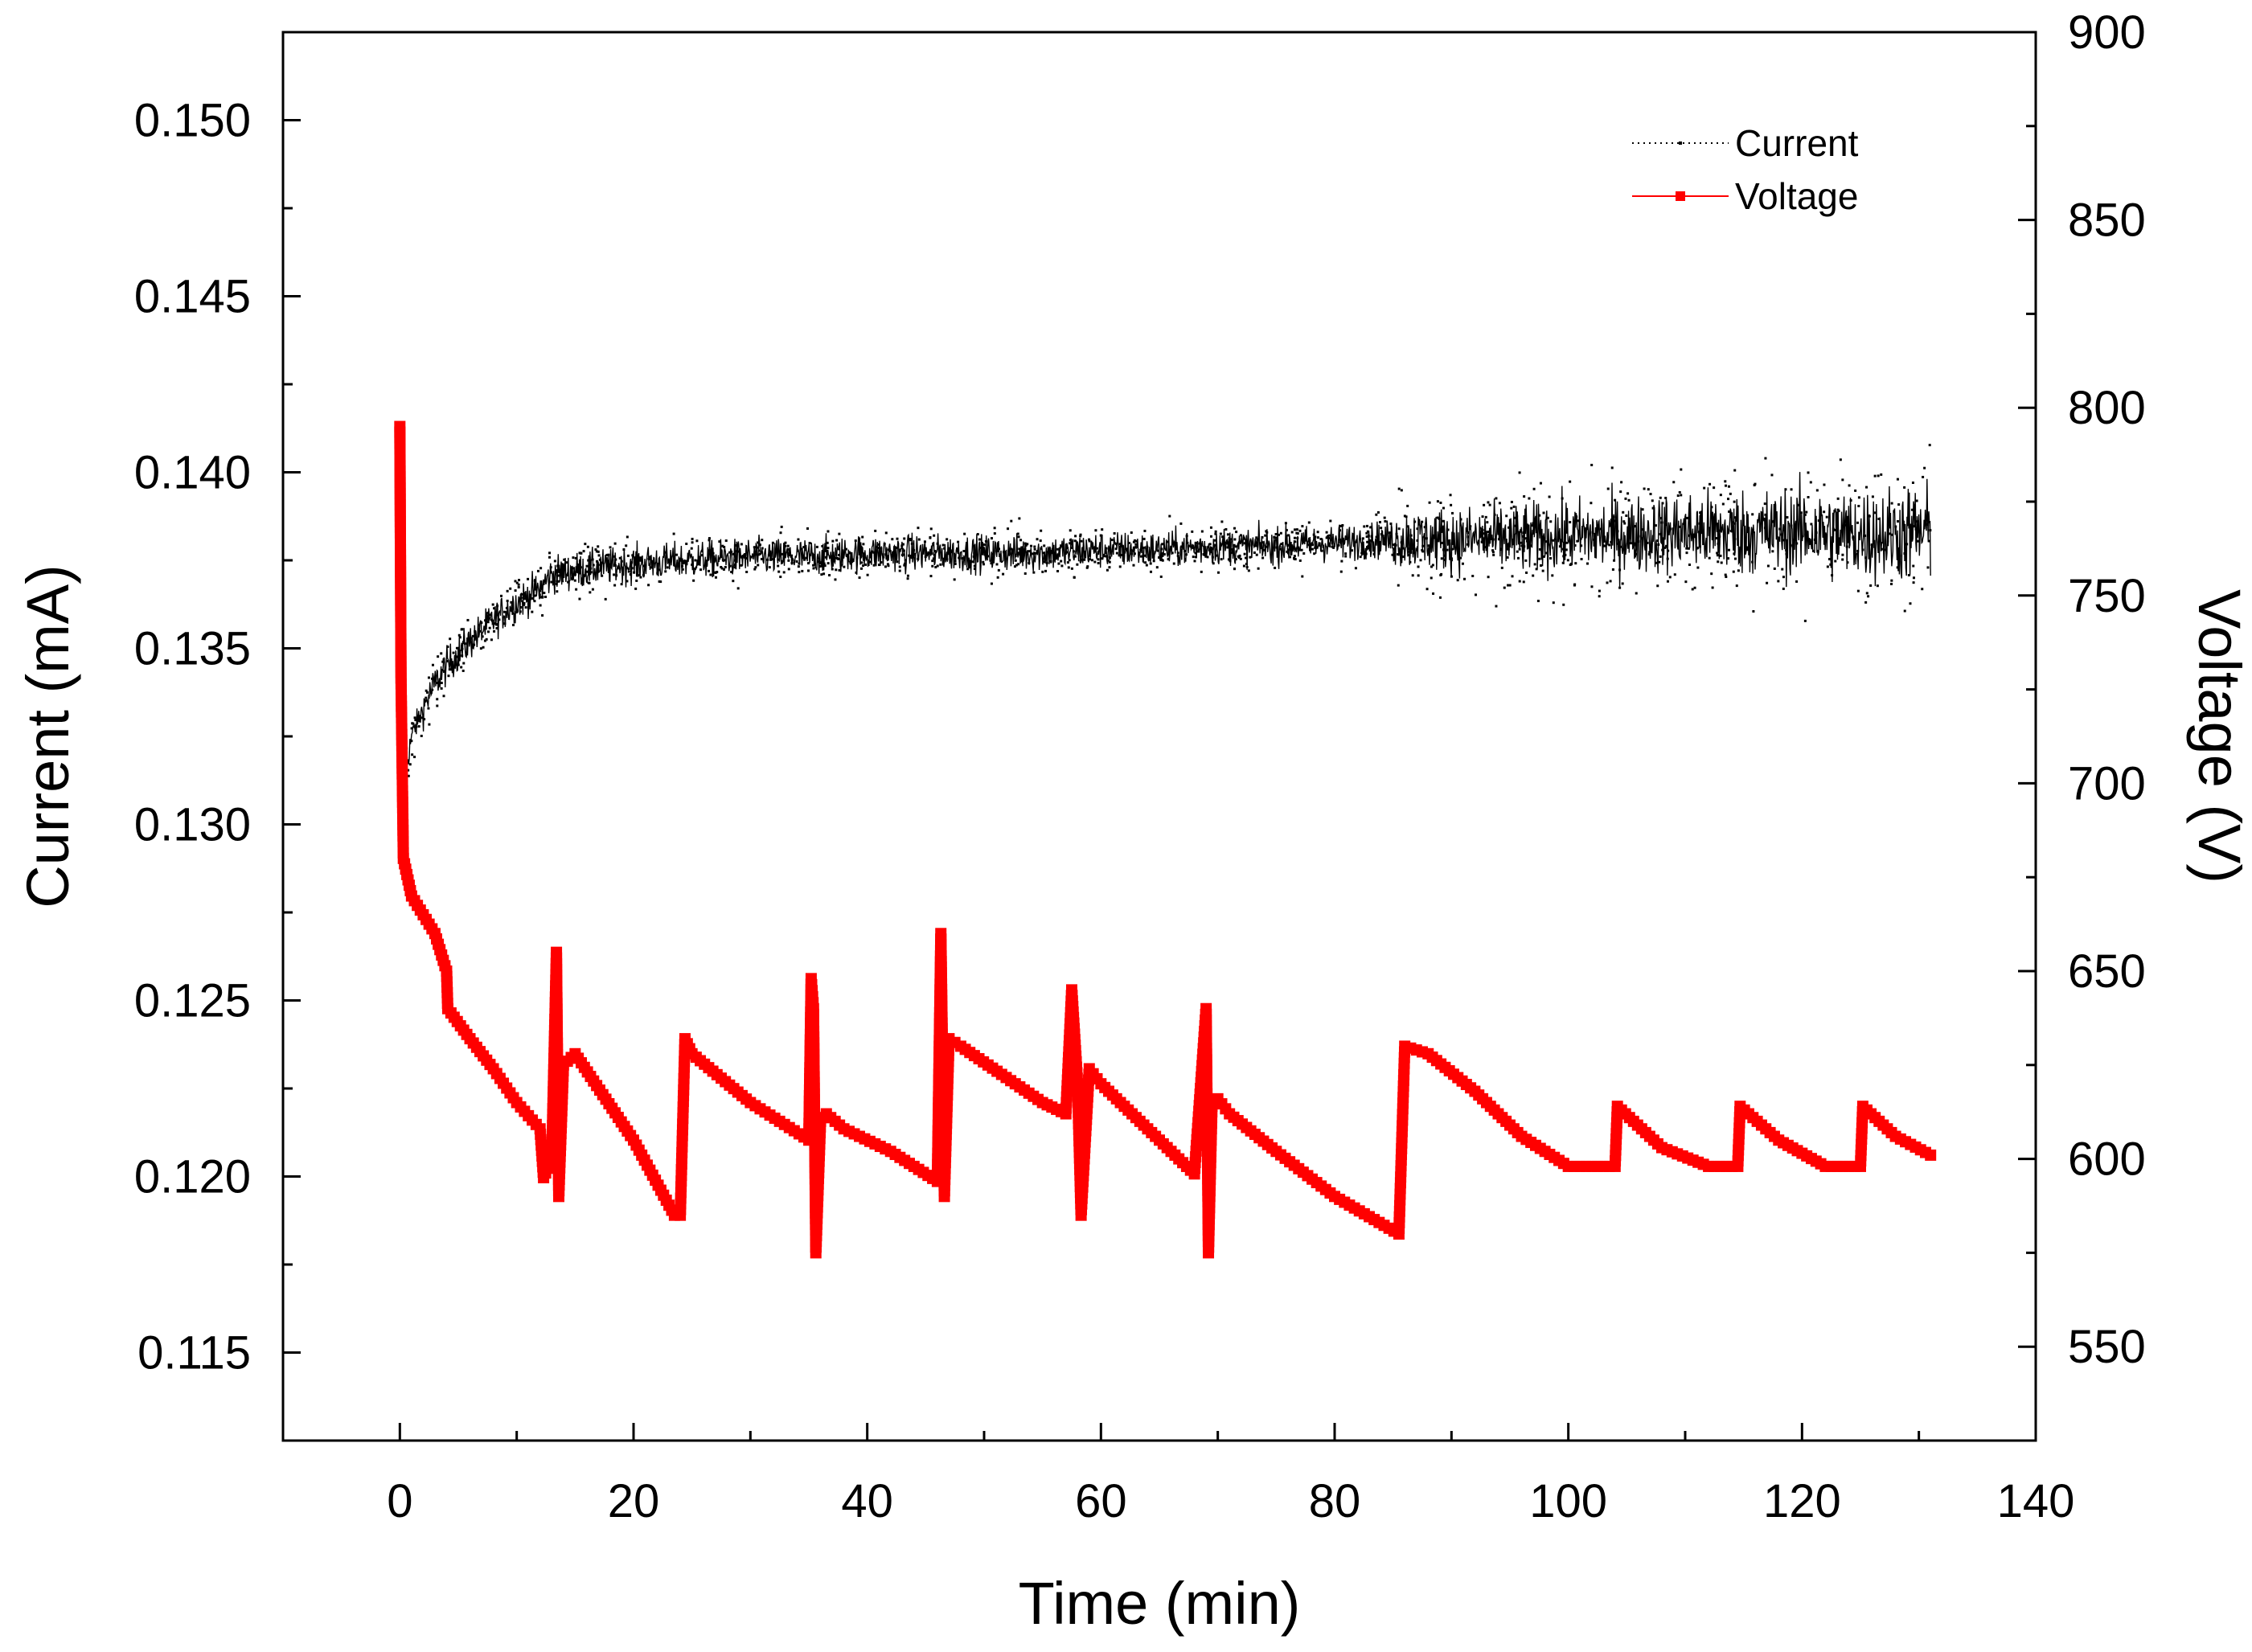 This screenshot has height=1652, width=2252. Describe the element at coordinates (1931, 1155) in the screenshot. I see `voltage-point` at that location.